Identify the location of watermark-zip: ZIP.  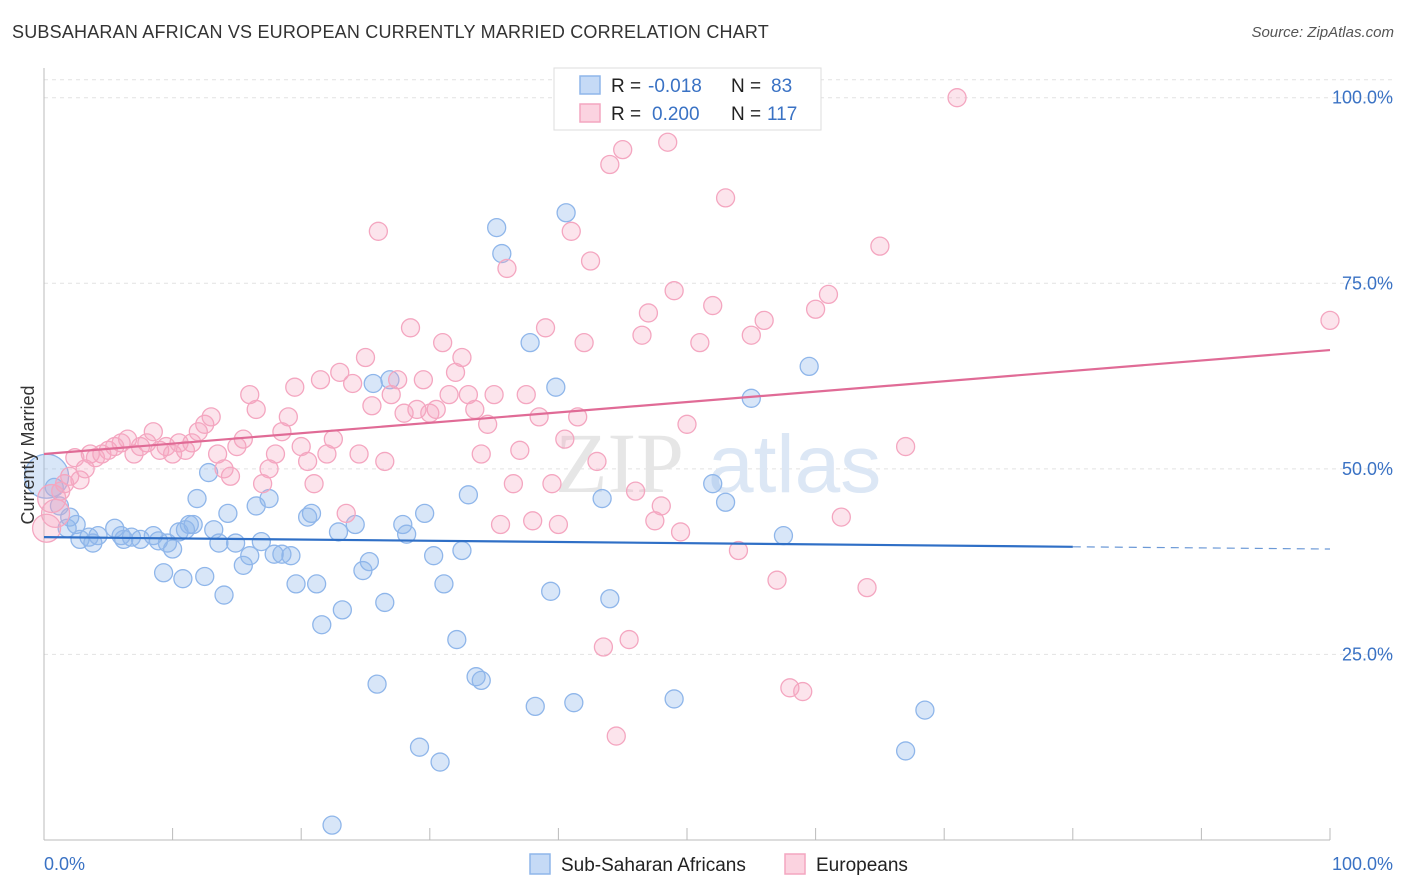
(619, 463).